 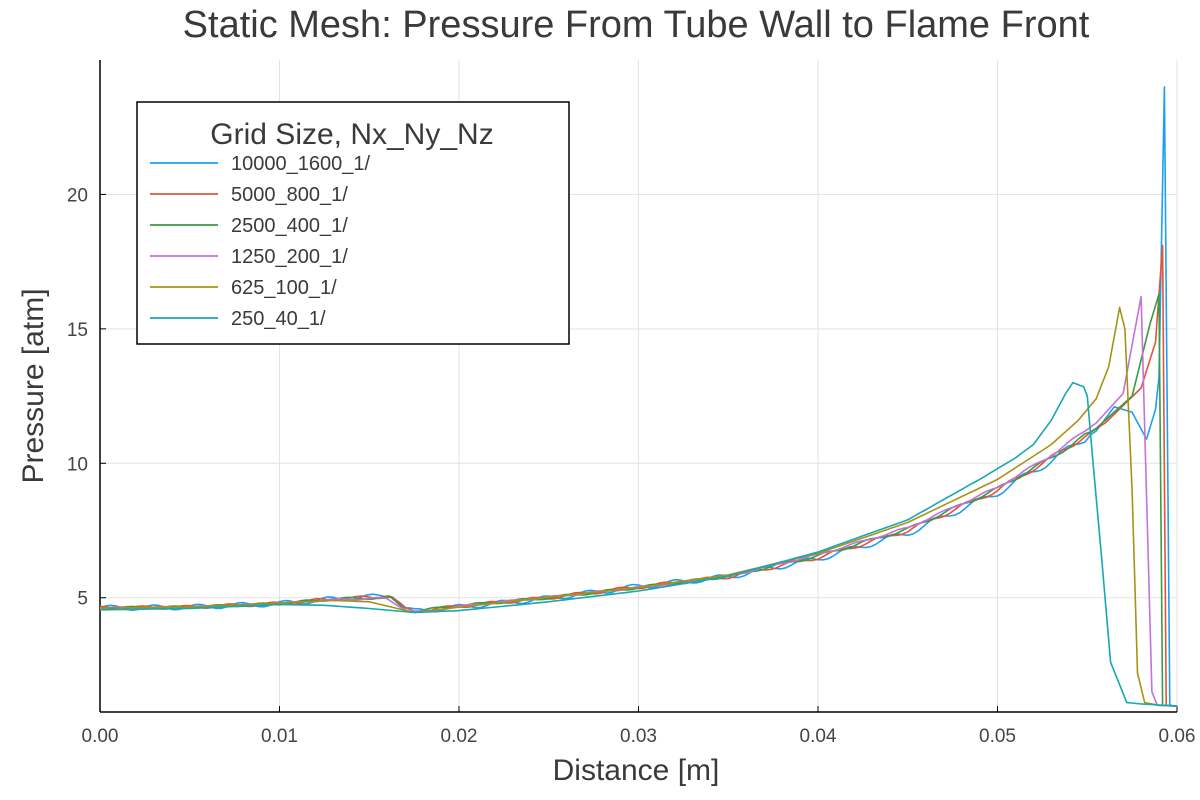 I want to click on x-tick-label: 0.04, so click(x=818, y=736).